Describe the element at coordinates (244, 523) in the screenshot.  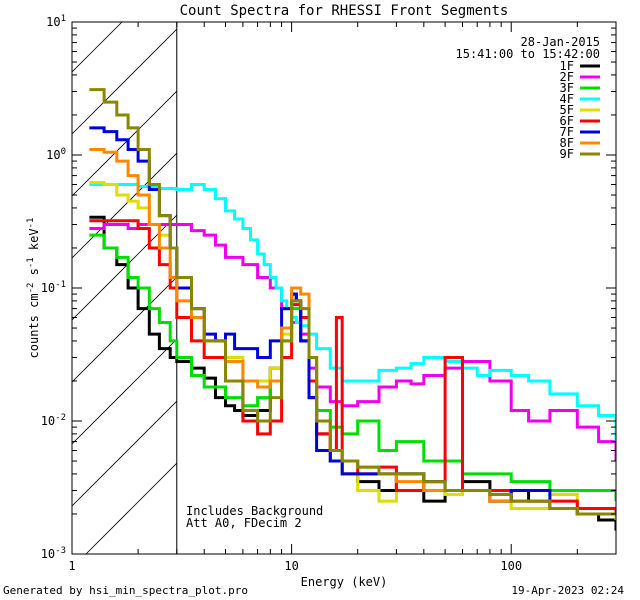
I see `annotation-attenuator: Att A0, FDecim 2` at that location.